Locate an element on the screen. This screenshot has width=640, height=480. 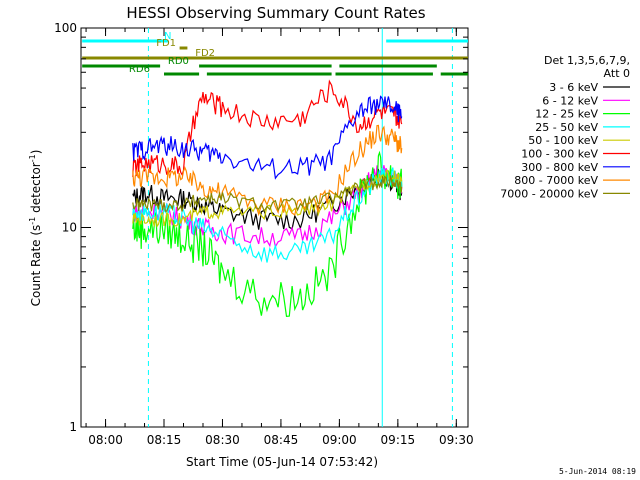
legend-label-5: 100 - 300 keV is located at coordinates (559, 154).